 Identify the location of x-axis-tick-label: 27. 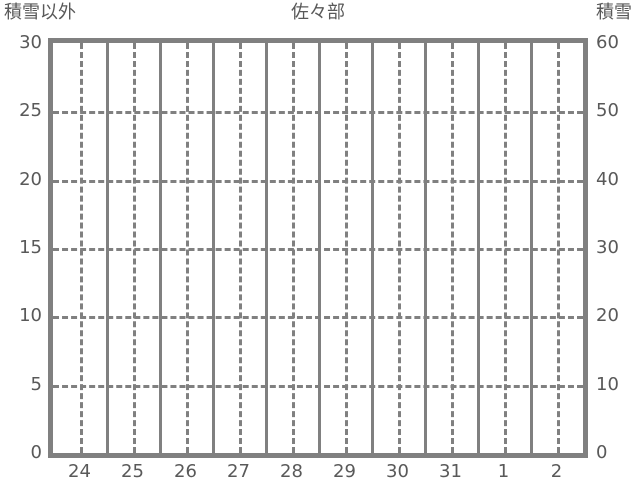
(238, 471).